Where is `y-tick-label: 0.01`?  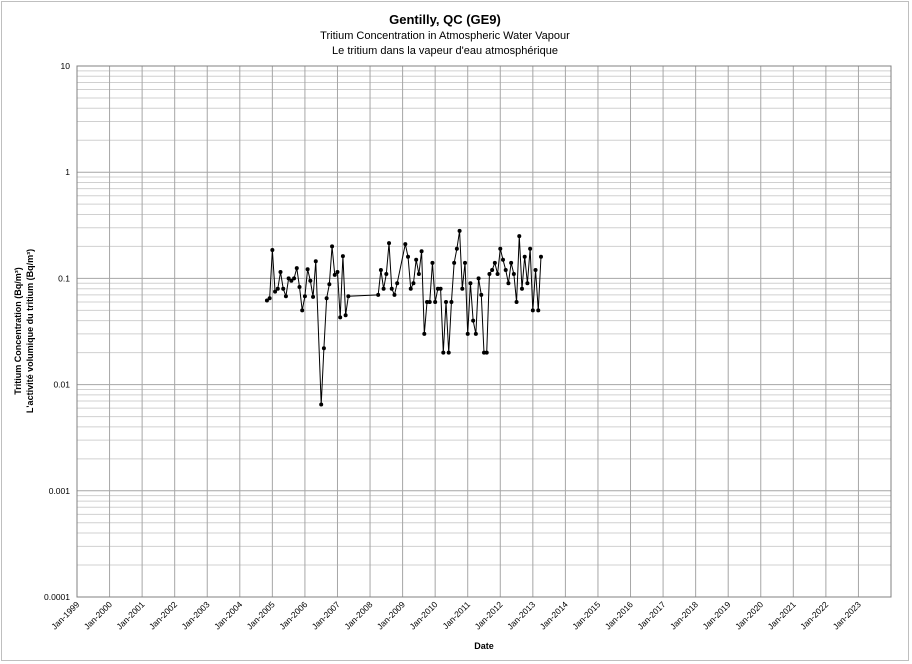
y-tick-label: 0.01 is located at coordinates (61, 385).